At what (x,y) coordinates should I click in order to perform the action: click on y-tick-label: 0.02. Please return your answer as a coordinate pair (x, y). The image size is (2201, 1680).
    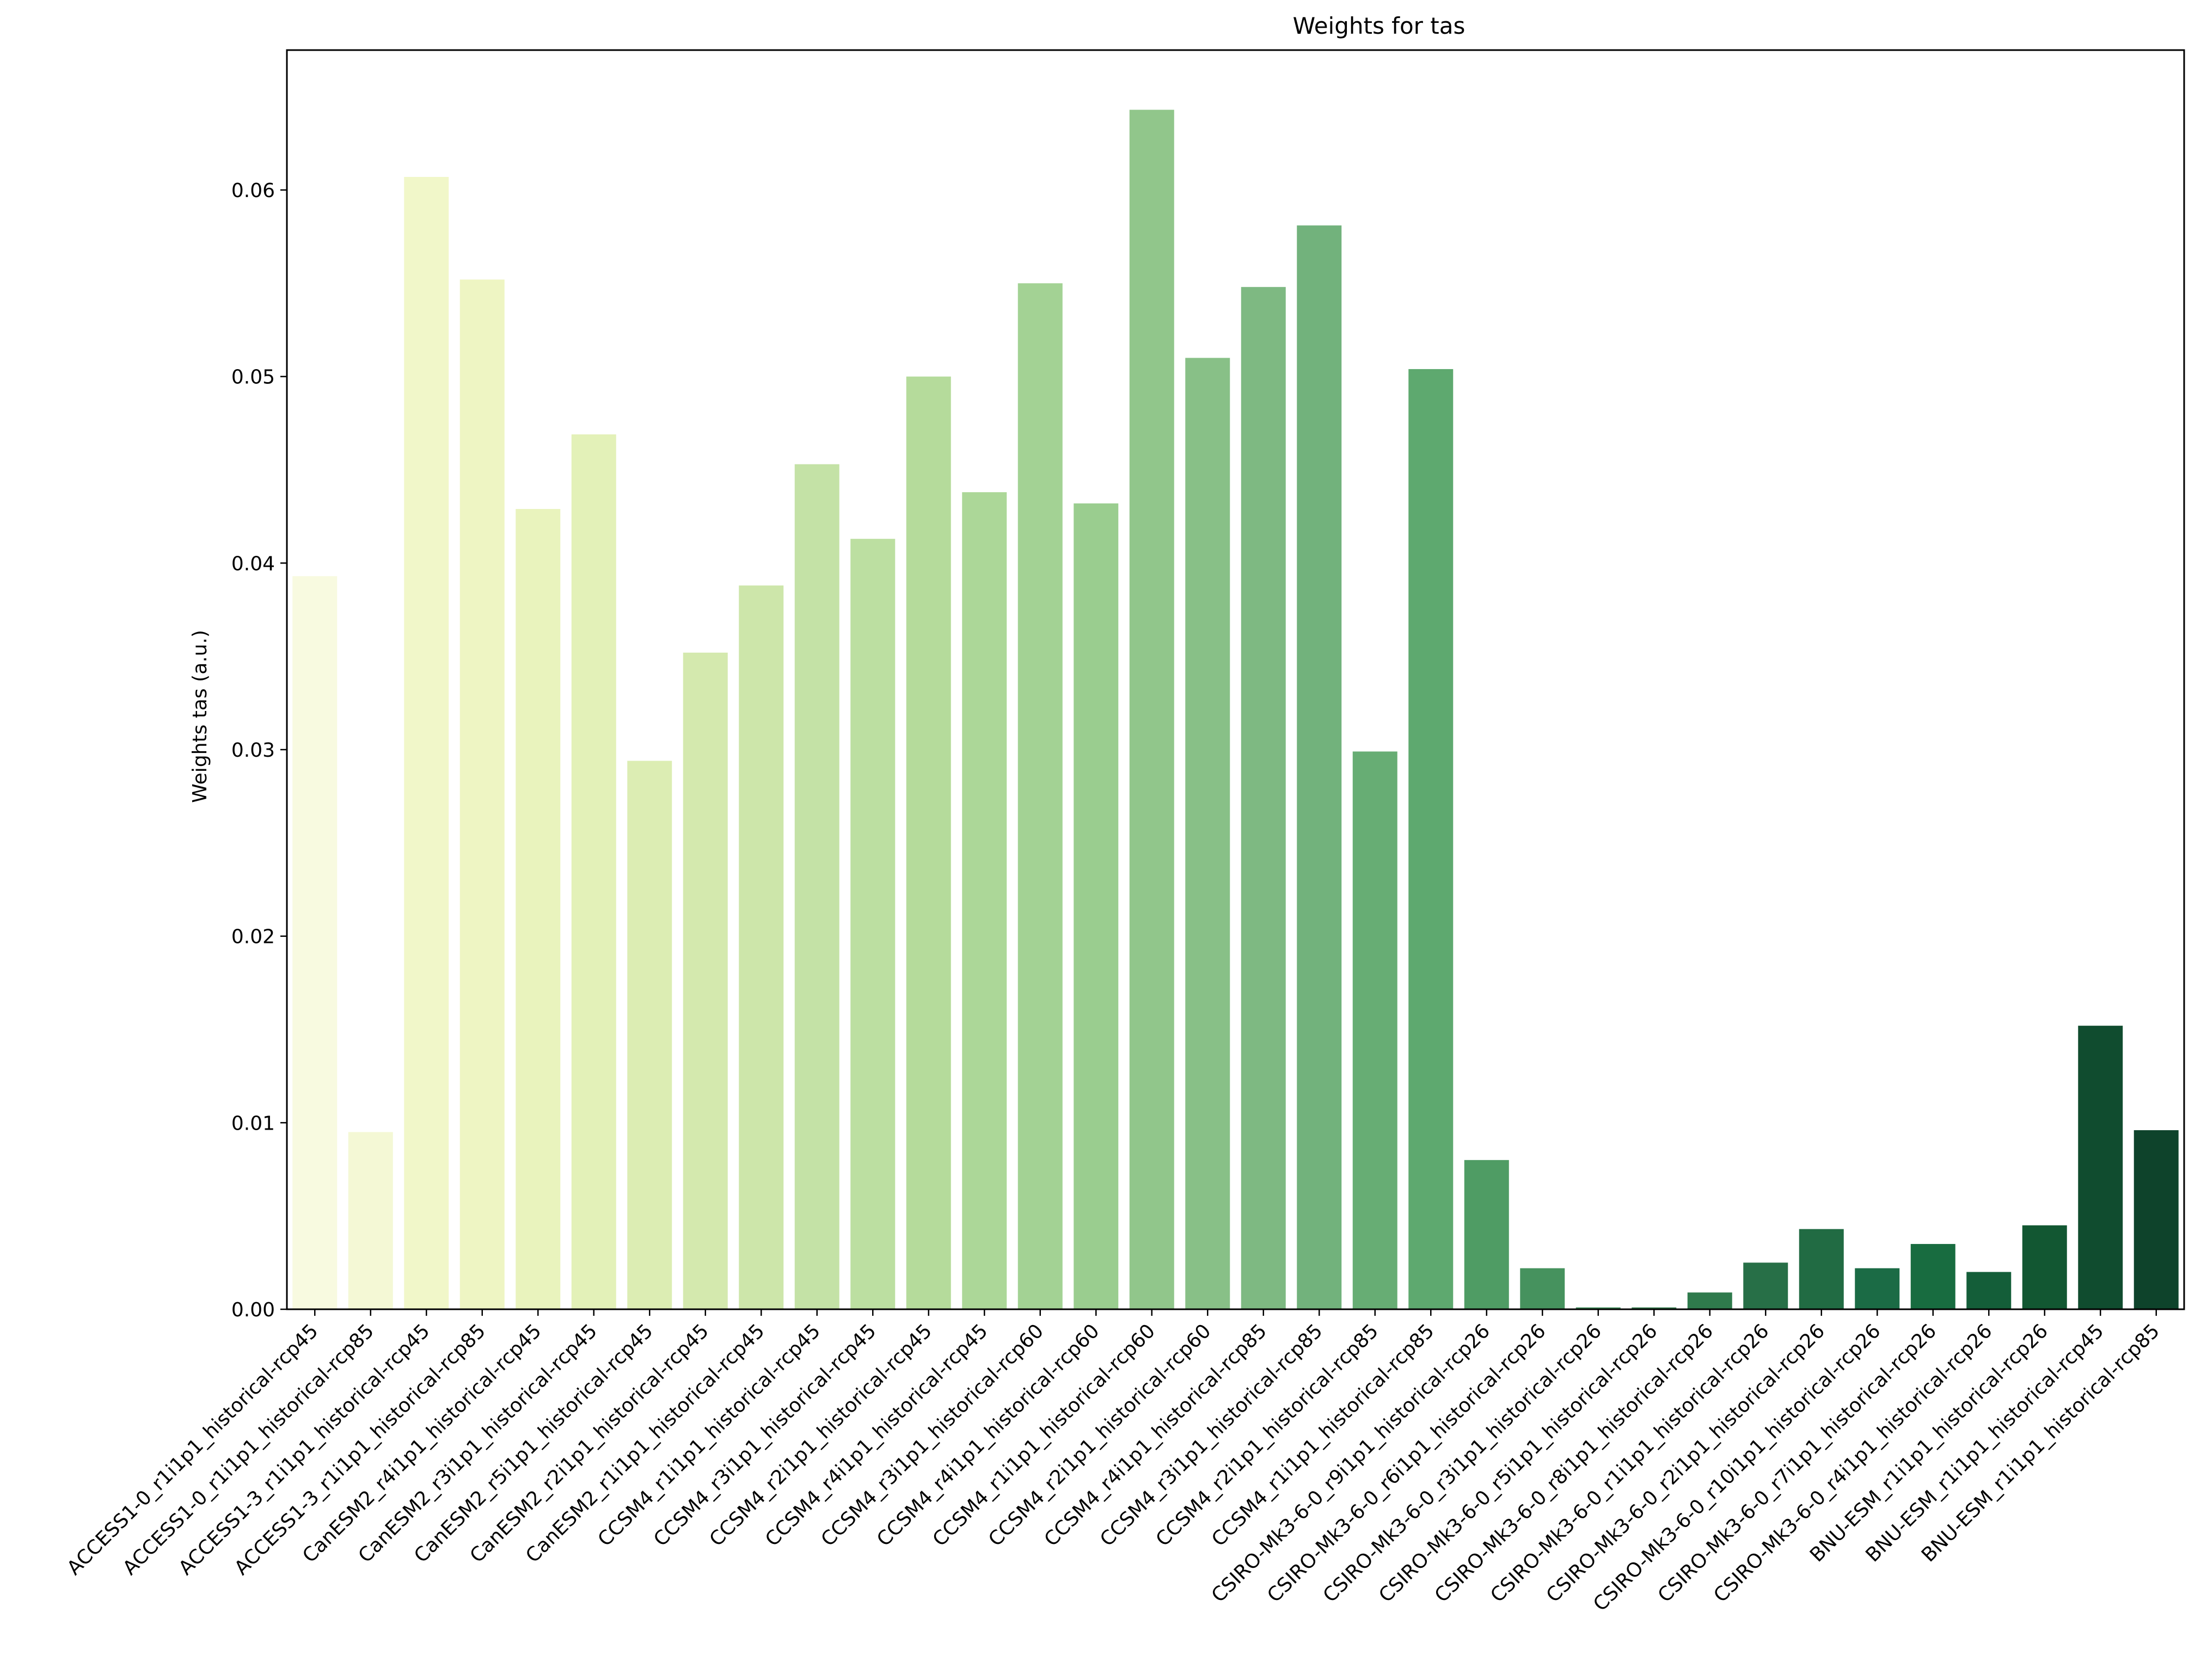
    Looking at the image, I should click on (253, 937).